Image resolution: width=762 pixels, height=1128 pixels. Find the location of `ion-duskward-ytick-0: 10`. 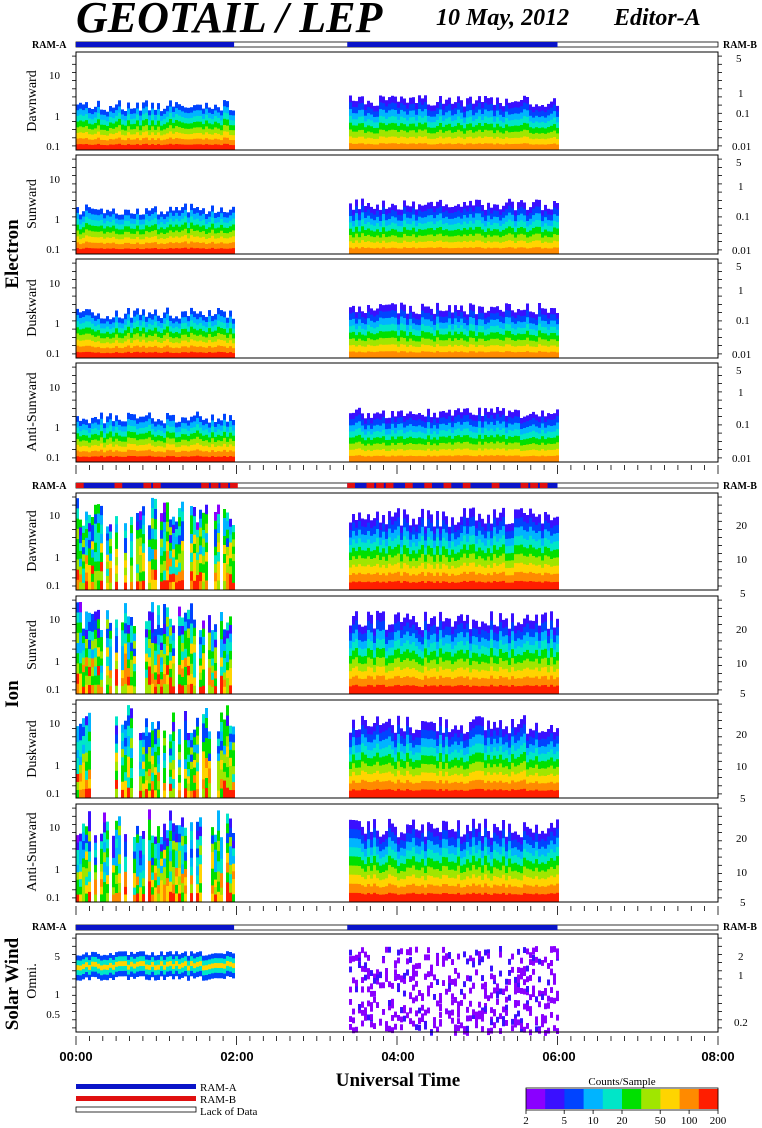

ion-duskward-ytick-0: 10 is located at coordinates (55, 724).